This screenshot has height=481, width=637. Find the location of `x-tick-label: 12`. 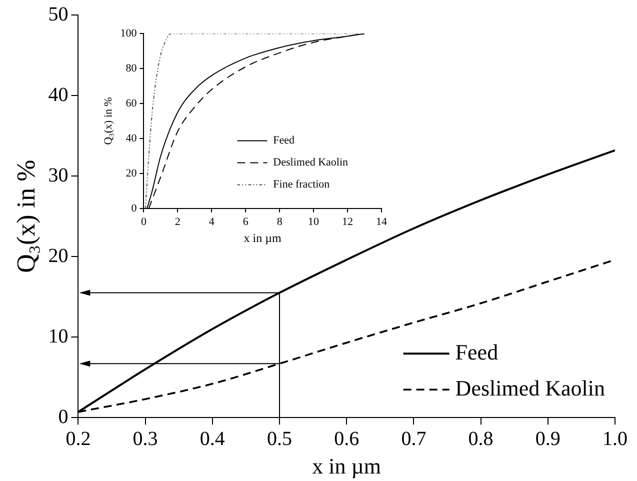

x-tick-label: 12 is located at coordinates (348, 222).